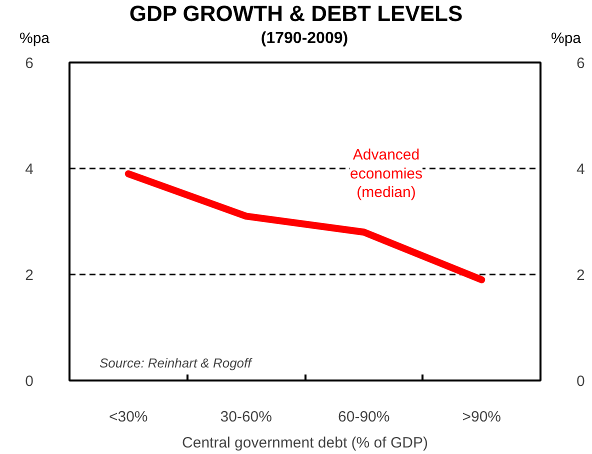  Describe the element at coordinates (304, 39) in the screenshot. I see `chart-subtitle: (1790-2009)` at that location.